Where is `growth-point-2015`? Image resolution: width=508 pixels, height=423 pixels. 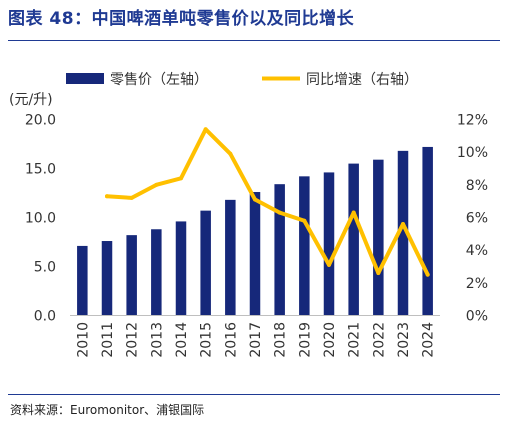
growth-point-2015 is located at coordinates (205, 129).